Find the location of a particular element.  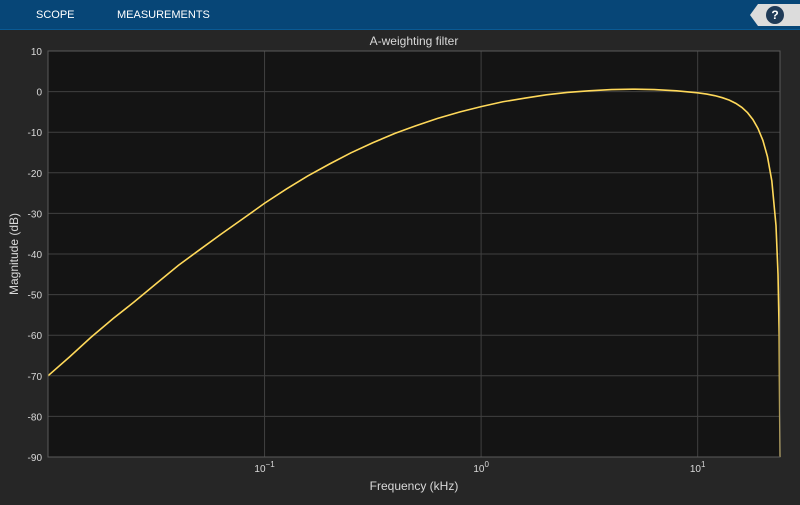

help-area: ? is located at coordinates (775, 15).